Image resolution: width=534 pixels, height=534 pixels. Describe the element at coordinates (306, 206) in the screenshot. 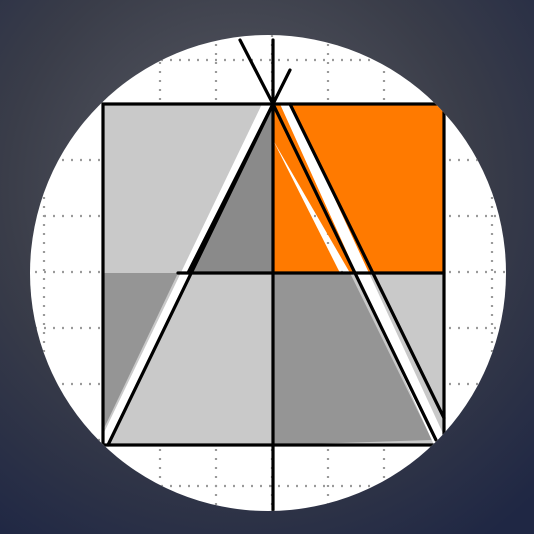

I see `orange-accent-triangle` at that location.